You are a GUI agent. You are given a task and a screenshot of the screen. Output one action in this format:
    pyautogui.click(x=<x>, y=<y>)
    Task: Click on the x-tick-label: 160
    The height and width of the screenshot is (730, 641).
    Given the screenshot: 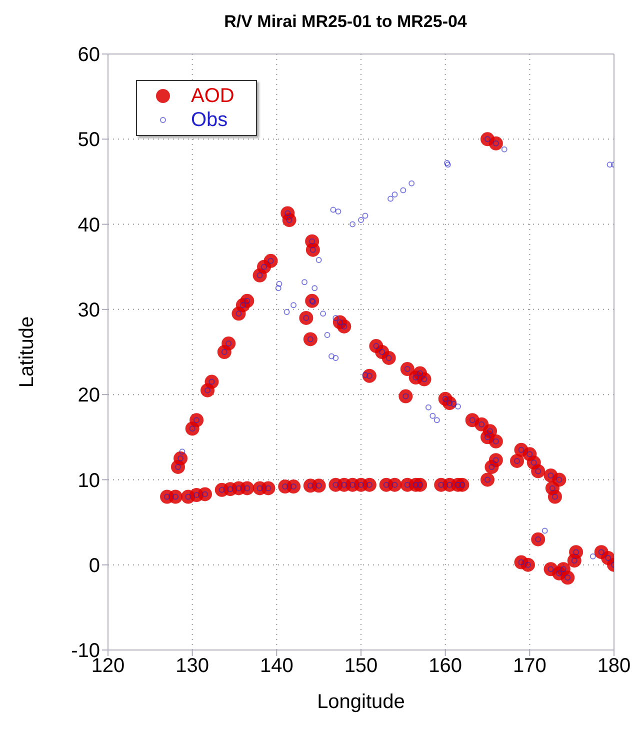 What is the action you would take?
    pyautogui.click(x=445, y=666)
    